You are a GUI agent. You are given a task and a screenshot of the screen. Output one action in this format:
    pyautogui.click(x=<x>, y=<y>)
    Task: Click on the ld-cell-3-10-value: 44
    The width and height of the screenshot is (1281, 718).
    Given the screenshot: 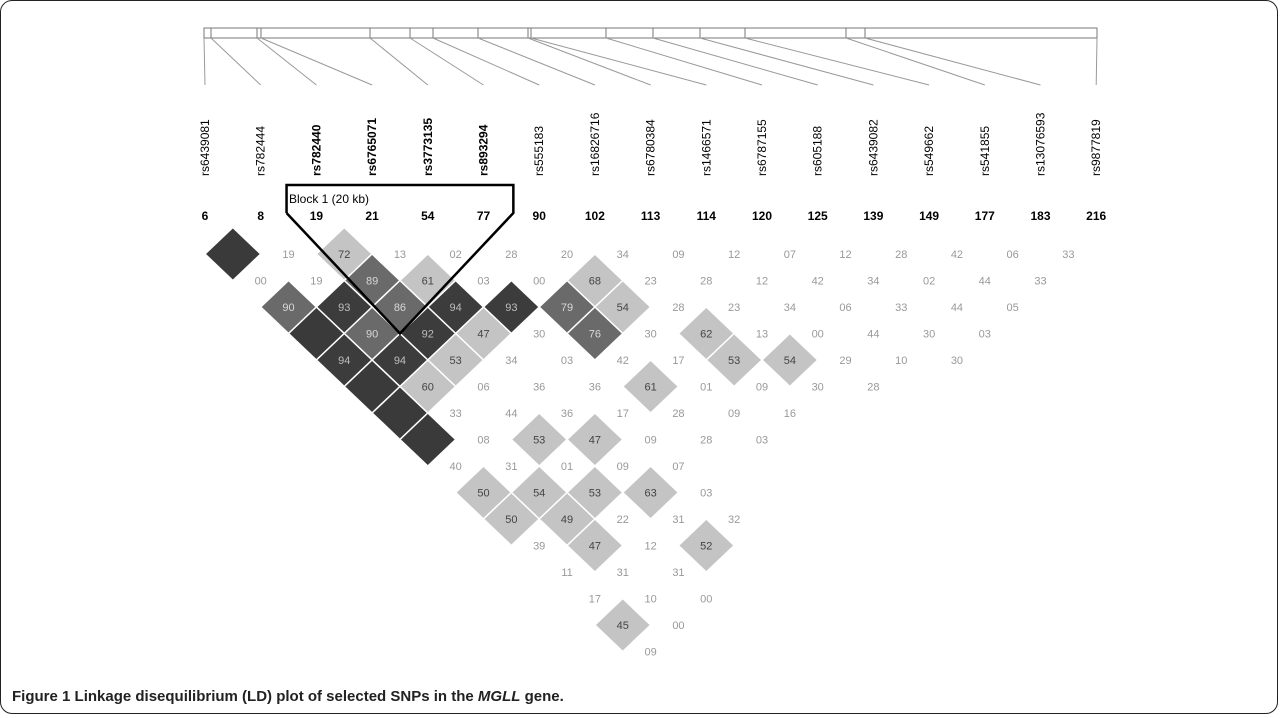 What is the action you would take?
    pyautogui.click(x=511, y=414)
    